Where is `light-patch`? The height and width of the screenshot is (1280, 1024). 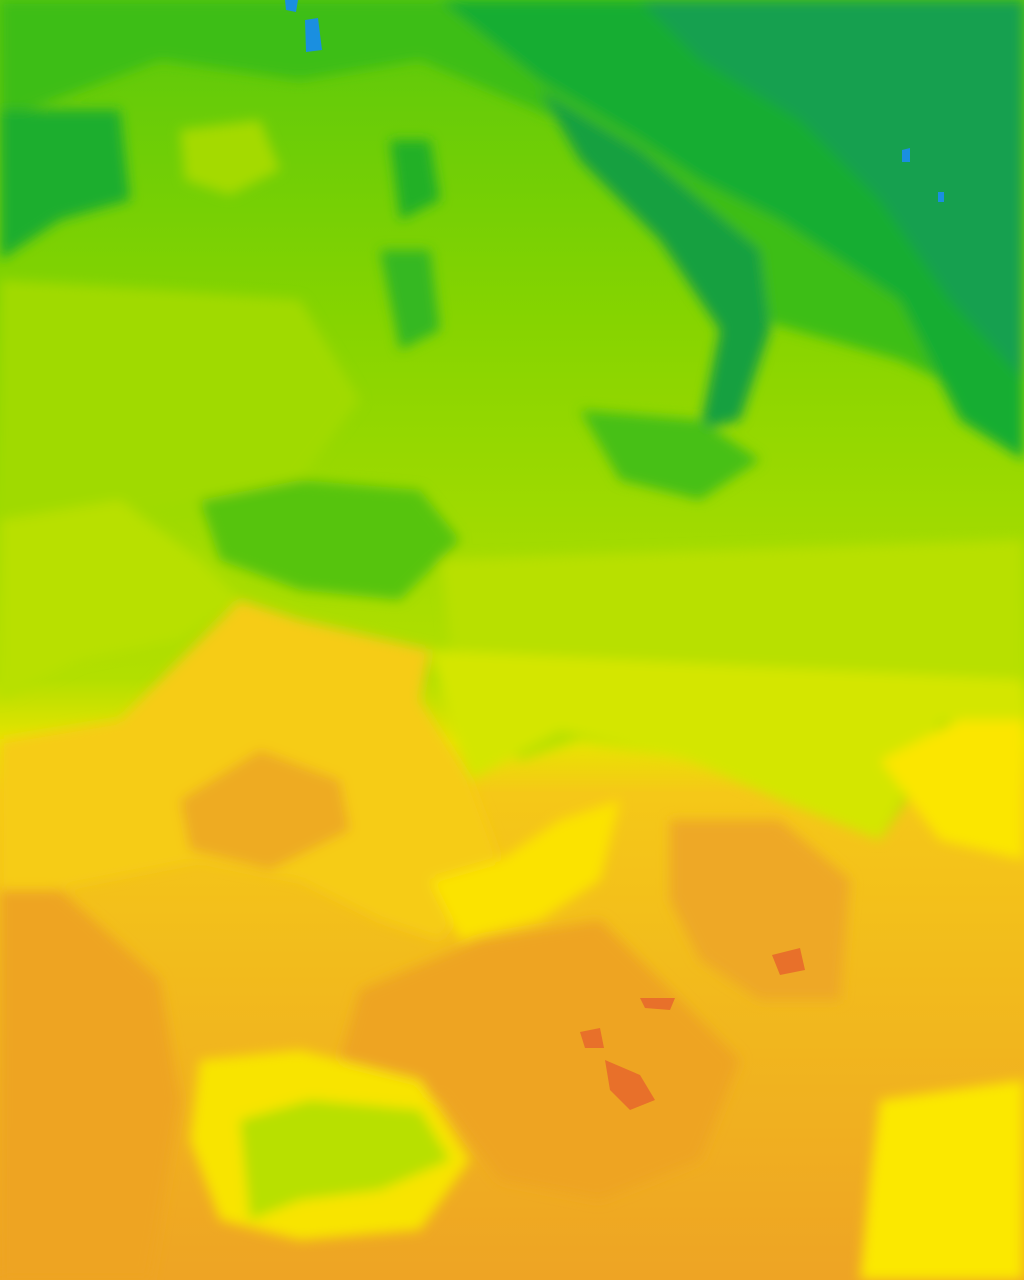 light-patch is located at coordinates (230, 157).